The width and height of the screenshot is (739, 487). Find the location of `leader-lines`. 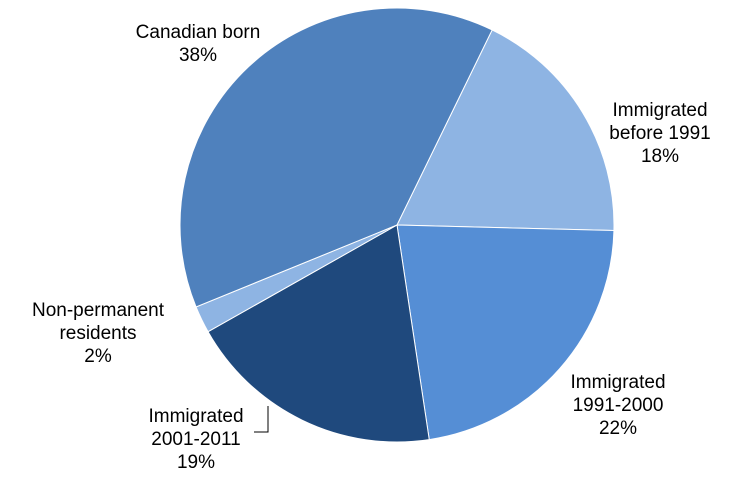

leader-lines is located at coordinates (261, 419).